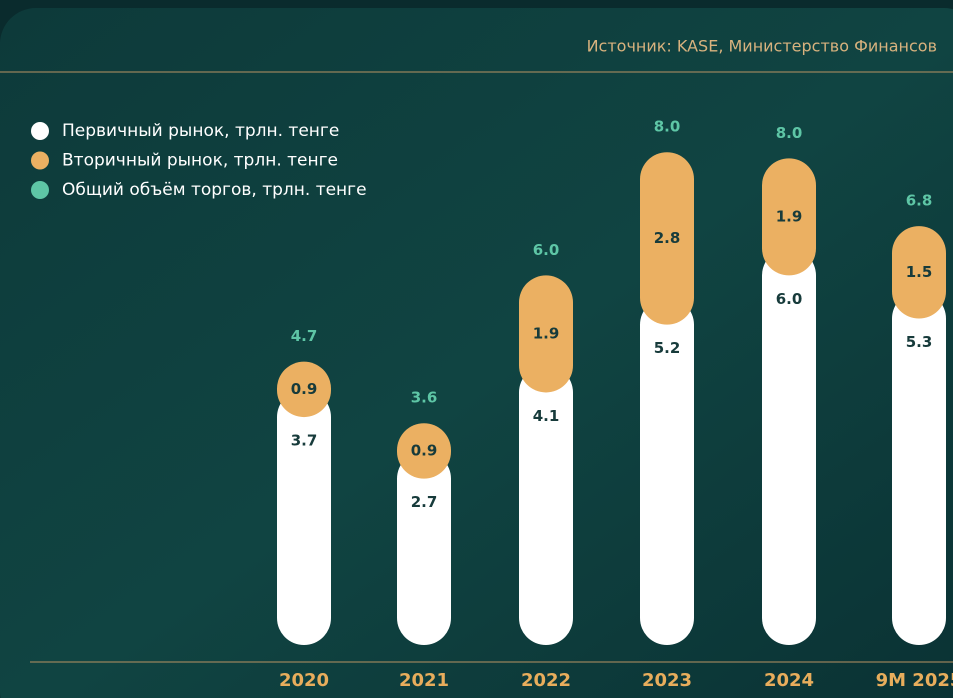 This screenshot has height=698, width=953. What do you see at coordinates (424, 398) in the screenshot?
I see `total-label: 3.6` at bounding box center [424, 398].